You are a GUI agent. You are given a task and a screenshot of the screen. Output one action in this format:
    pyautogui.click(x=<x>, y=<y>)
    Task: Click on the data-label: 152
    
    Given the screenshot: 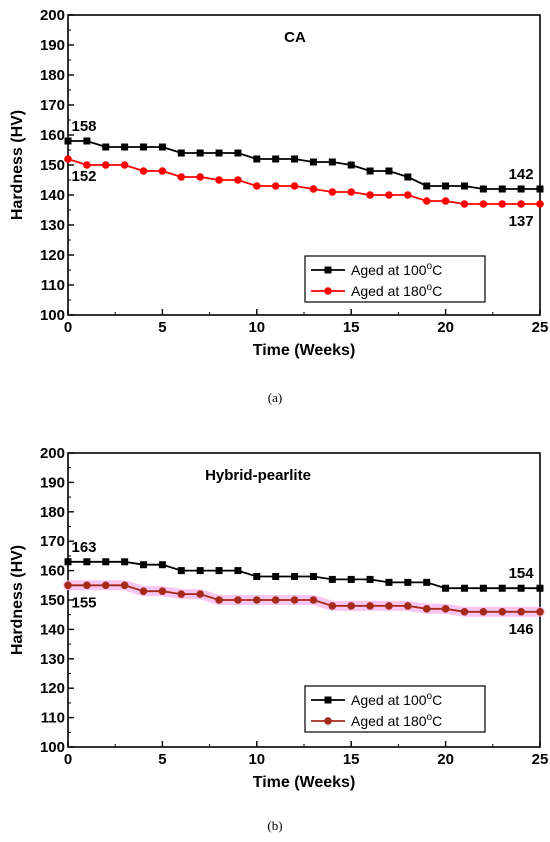 What is the action you would take?
    pyautogui.click(x=83, y=176)
    